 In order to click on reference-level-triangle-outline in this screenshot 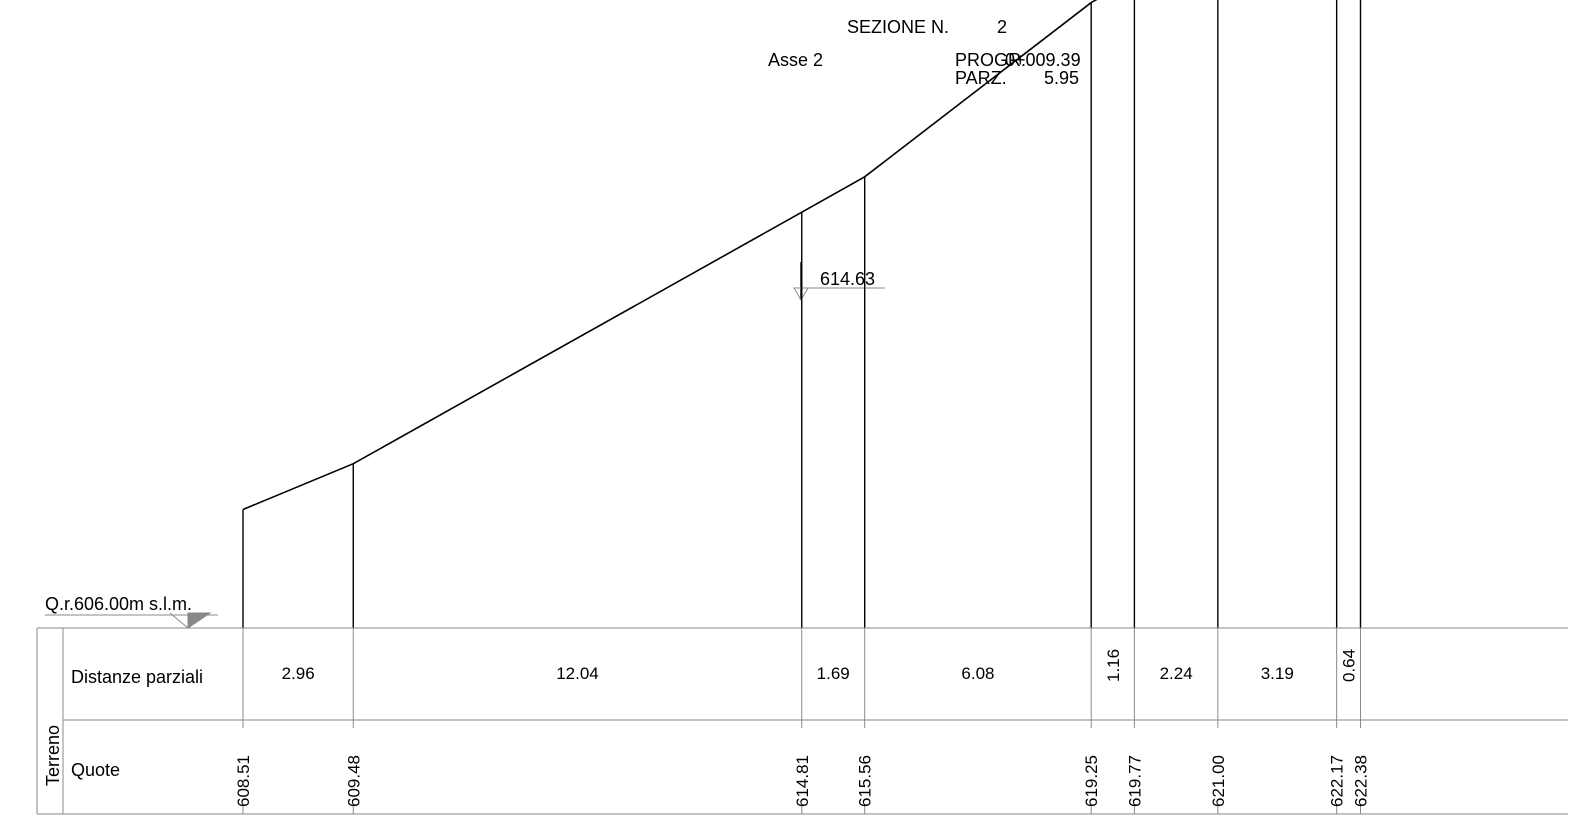, I will do `click(179, 620)`.